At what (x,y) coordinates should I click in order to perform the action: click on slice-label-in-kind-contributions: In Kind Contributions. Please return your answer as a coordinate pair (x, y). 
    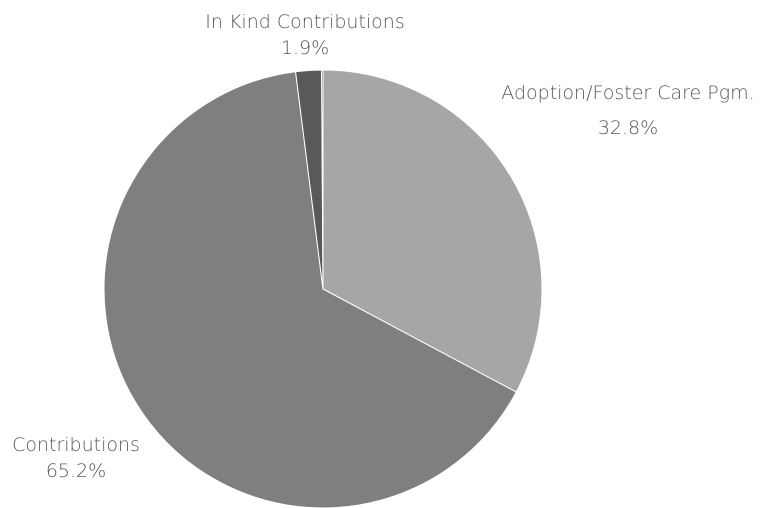
    Looking at the image, I should click on (304, 22).